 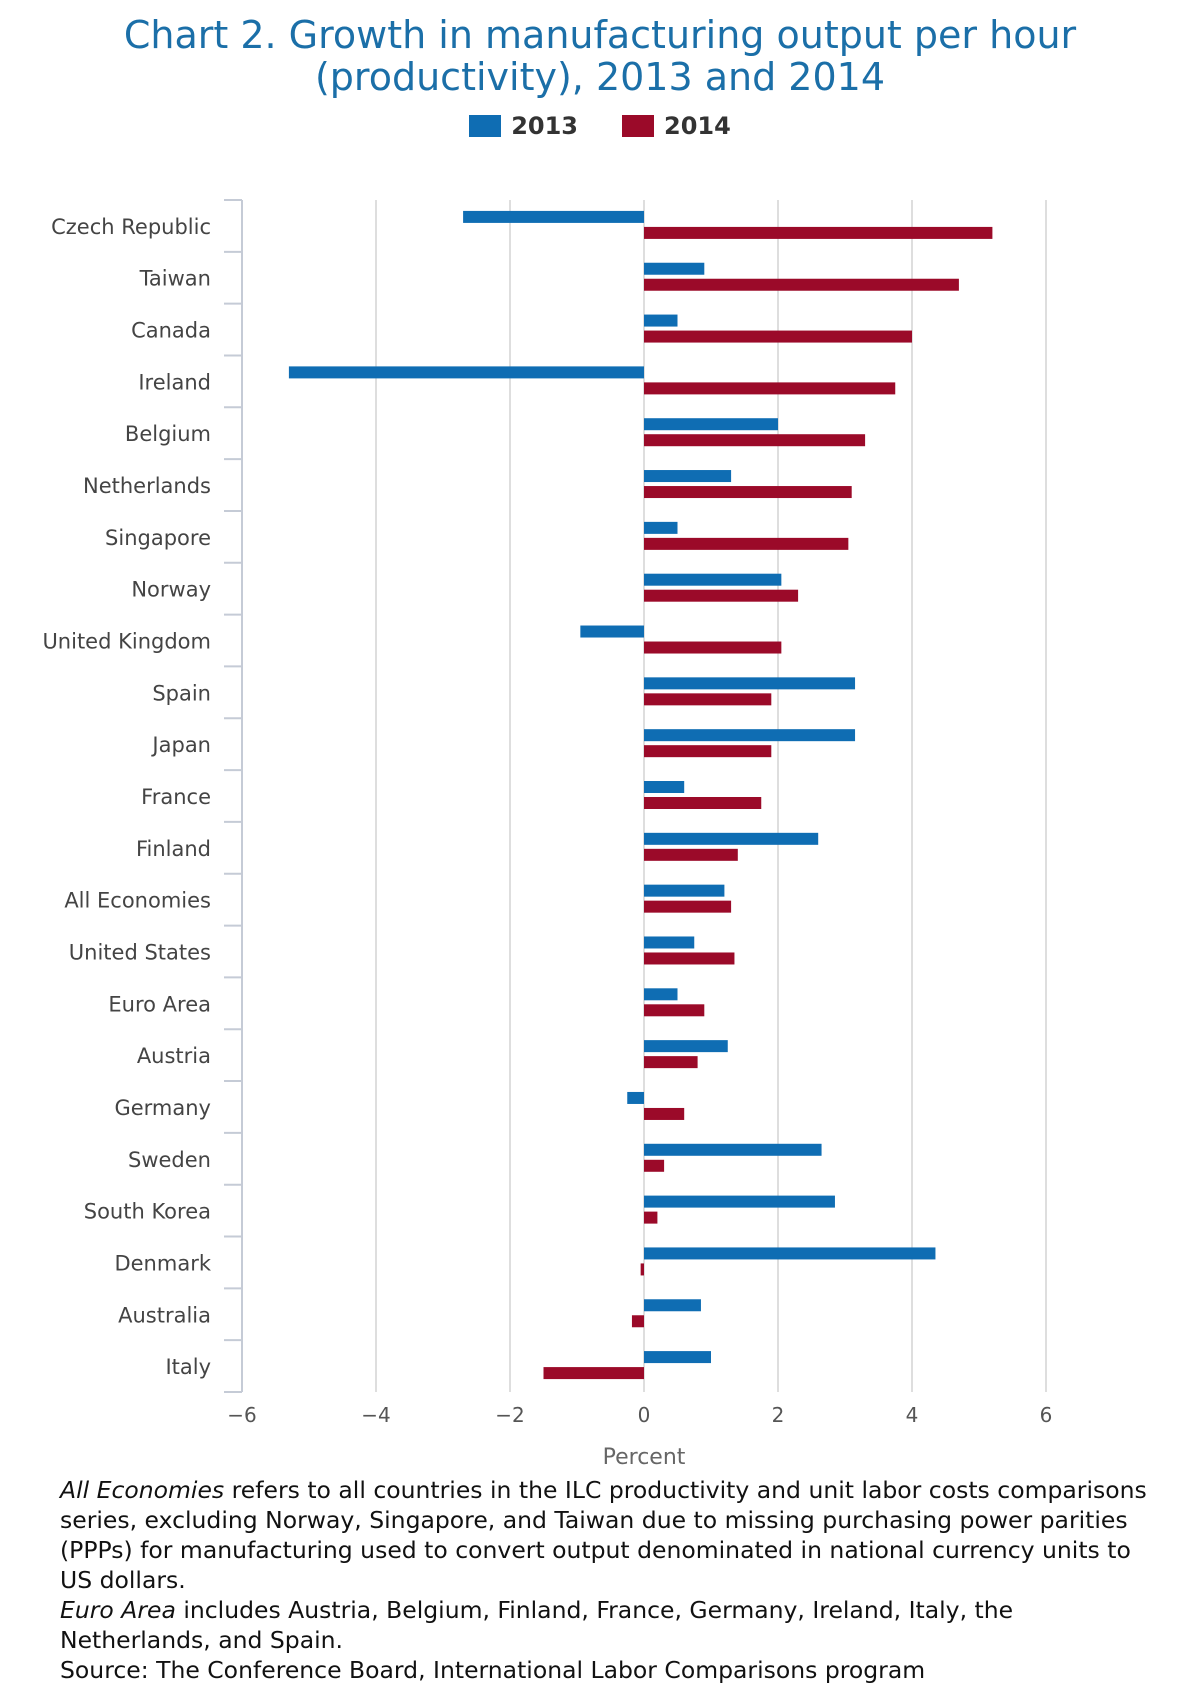 I want to click on category-label: France, so click(x=176, y=797).